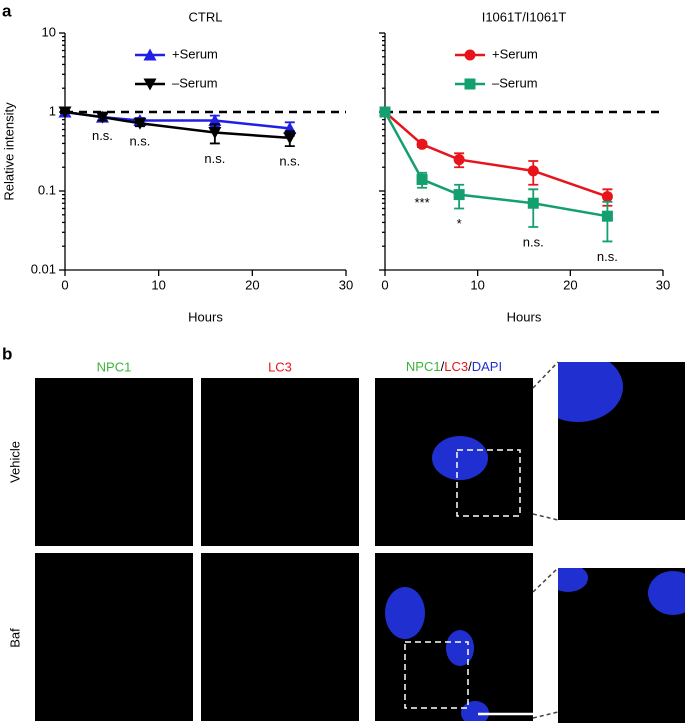  What do you see at coordinates (52, 110) in the screenshot?
I see `y-tick-label: 1` at bounding box center [52, 110].